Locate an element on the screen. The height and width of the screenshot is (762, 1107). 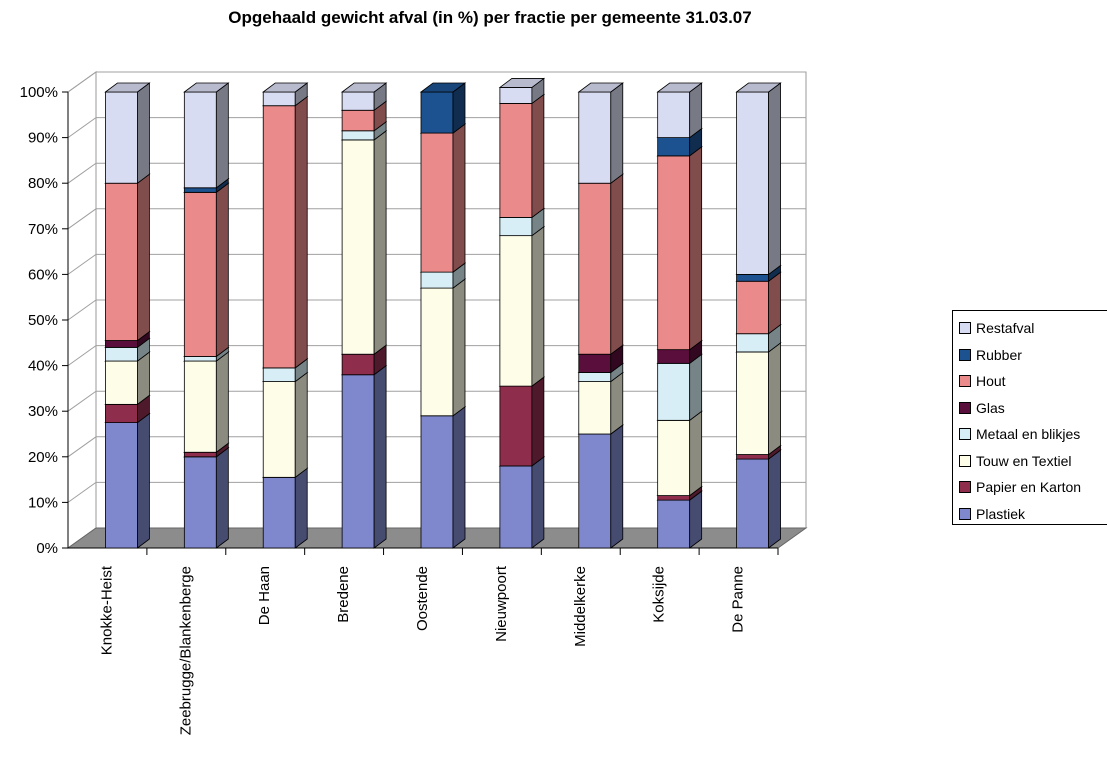
y-tick-label: 40% is located at coordinates (43, 366).